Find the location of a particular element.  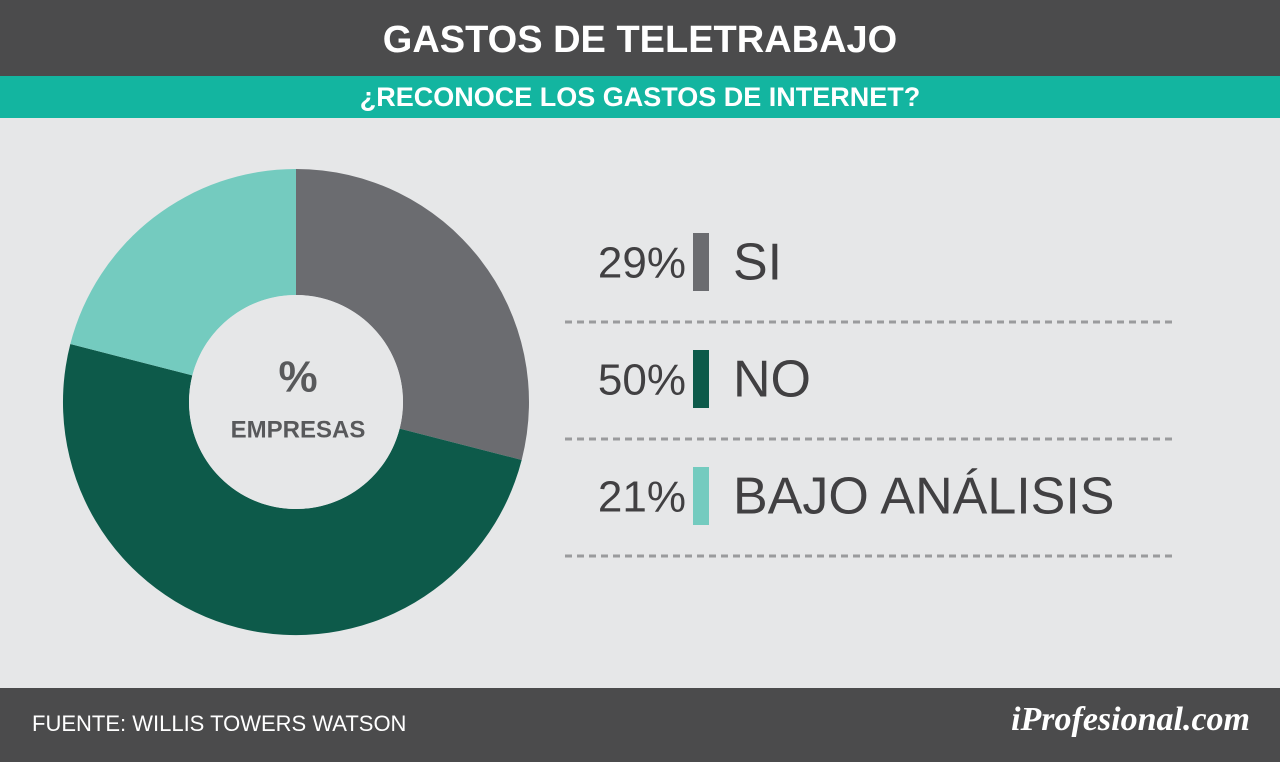

chart-title: GASTOS DE TELETRABAJO is located at coordinates (640, 40).